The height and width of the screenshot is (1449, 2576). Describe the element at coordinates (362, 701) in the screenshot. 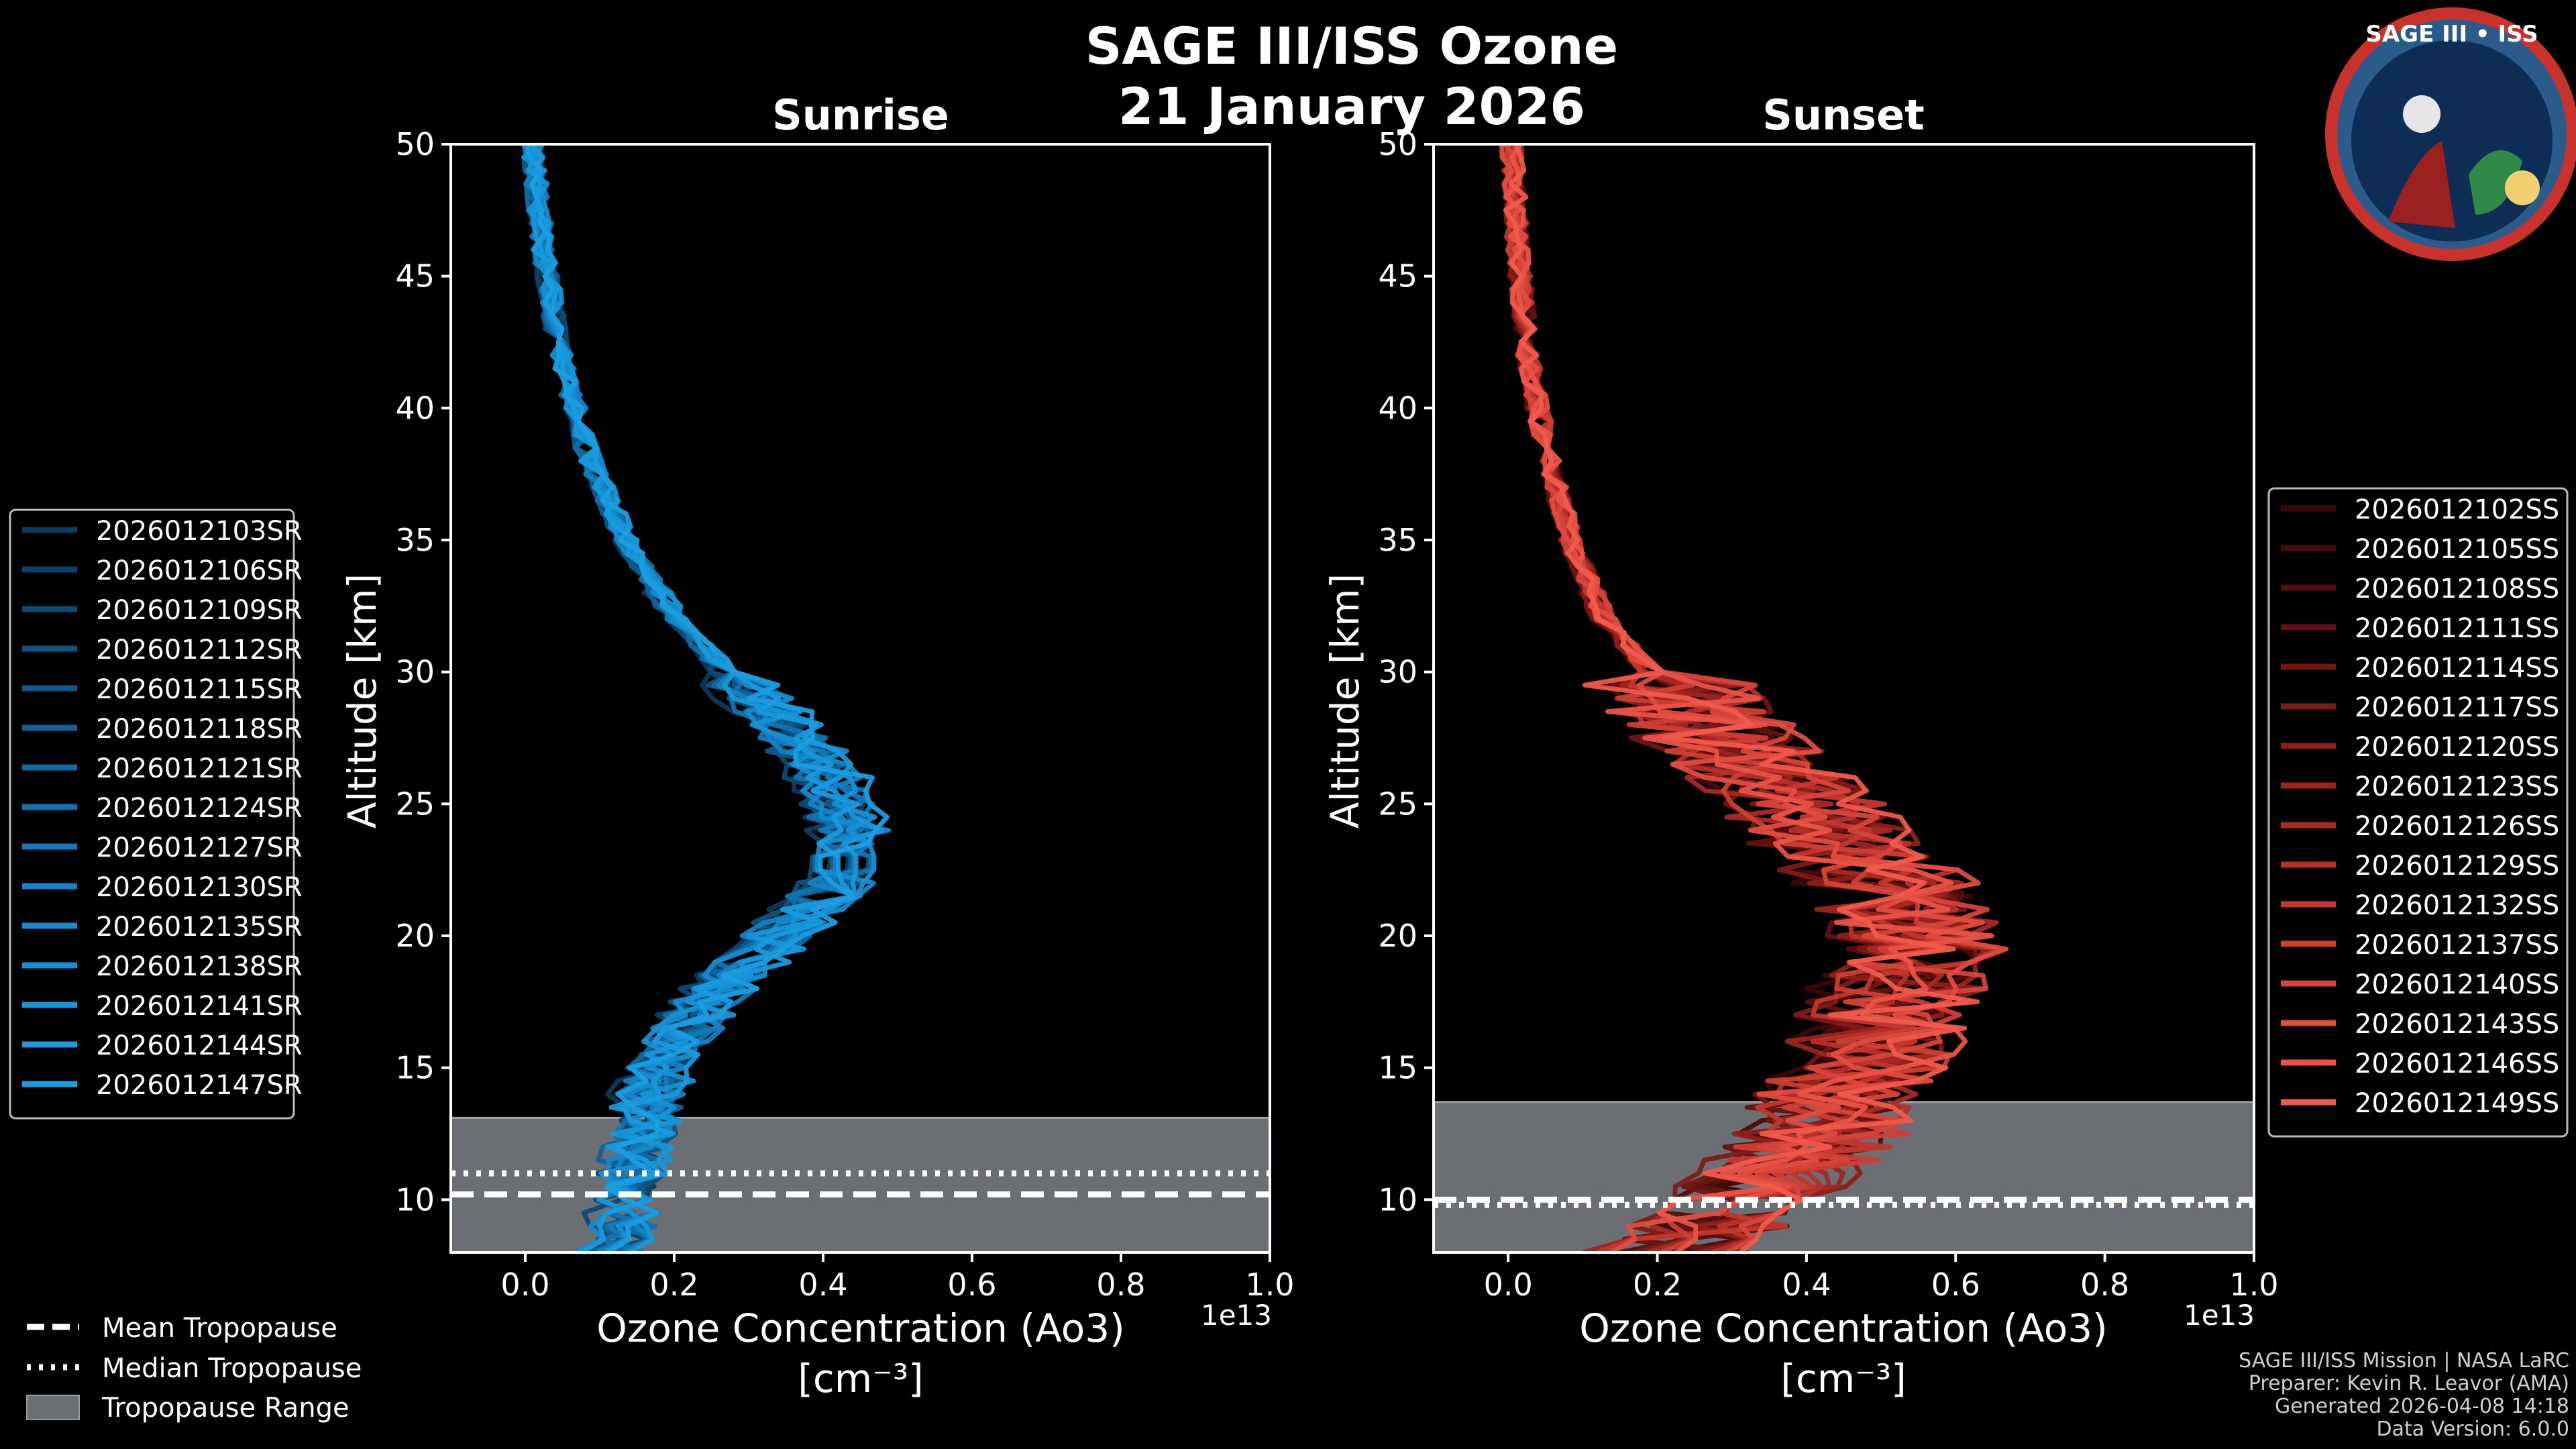

I see `sunrise-y-axis-label: Altitude [km]` at that location.